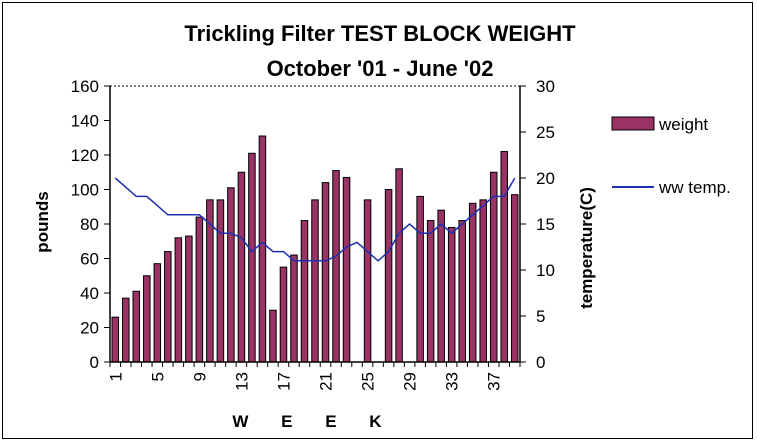  I want to click on x-tick-label: 13, so click(241, 381).